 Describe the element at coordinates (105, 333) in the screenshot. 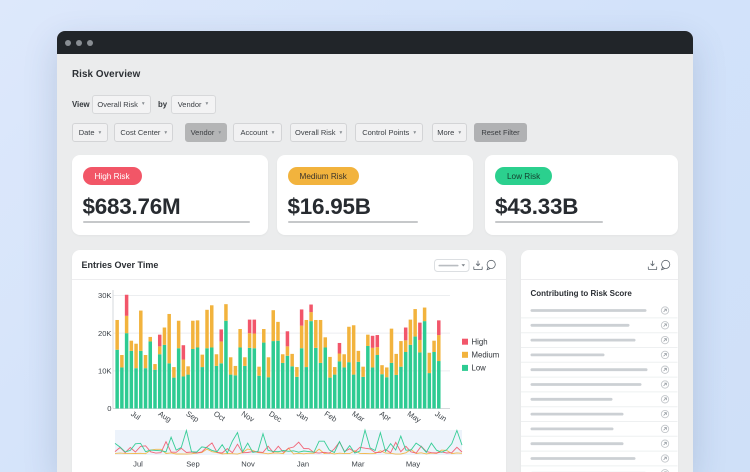

I see `svg-text: 20K` at that location.